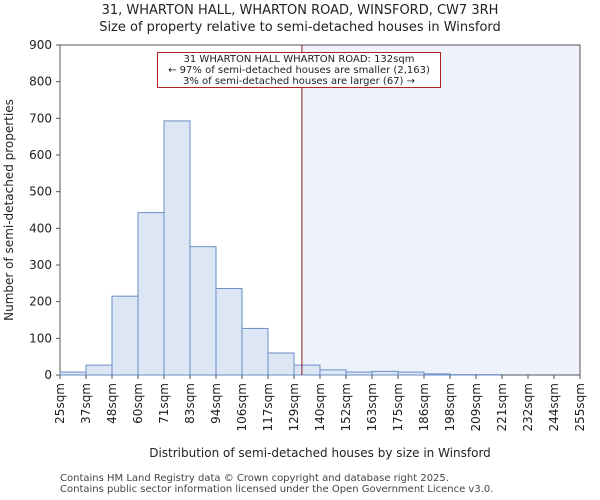  What do you see at coordinates (40, 155) in the screenshot?
I see `y-tick-label: 600` at bounding box center [40, 155].